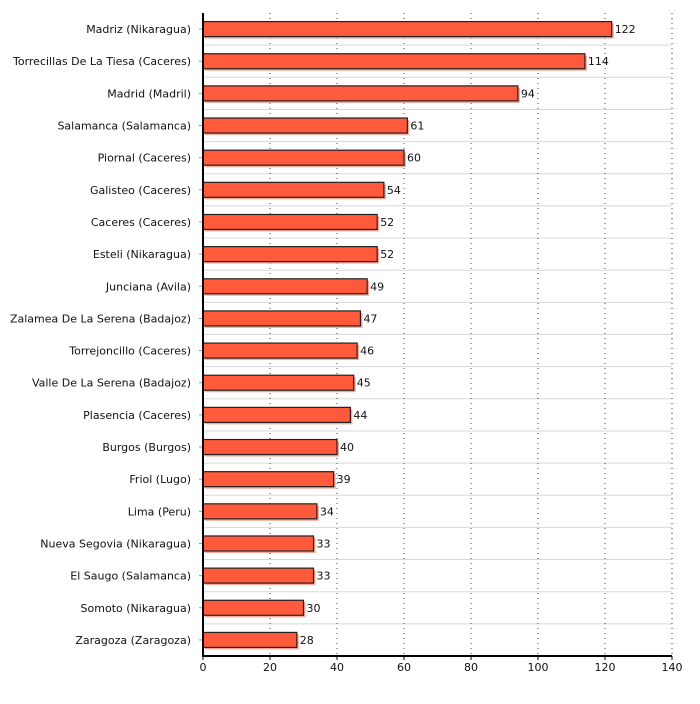 Image resolution: width=700 pixels, height=704 pixels. Describe the element at coordinates (605, 667) in the screenshot. I see `x-tick-label: 120` at that location.